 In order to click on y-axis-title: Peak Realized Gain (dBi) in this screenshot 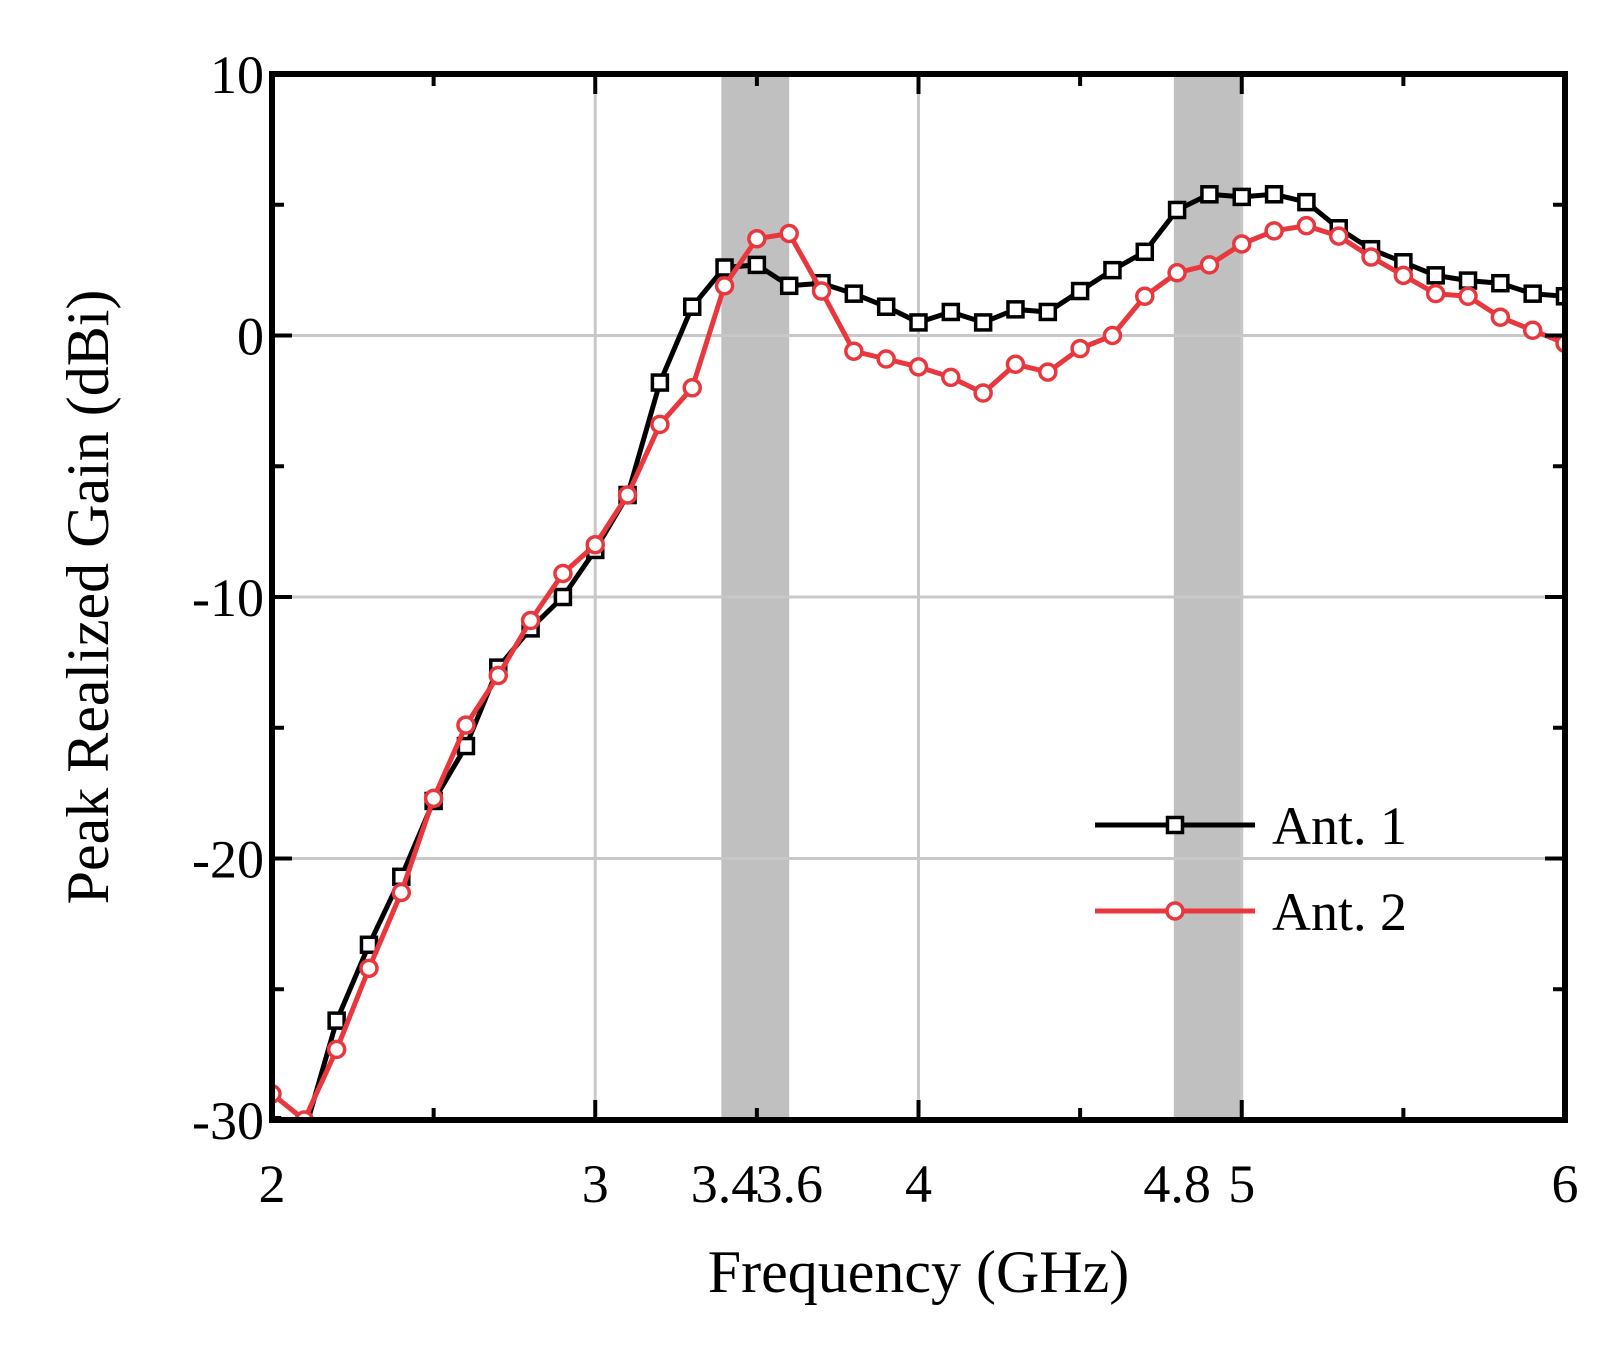, I will do `click(88, 597)`.